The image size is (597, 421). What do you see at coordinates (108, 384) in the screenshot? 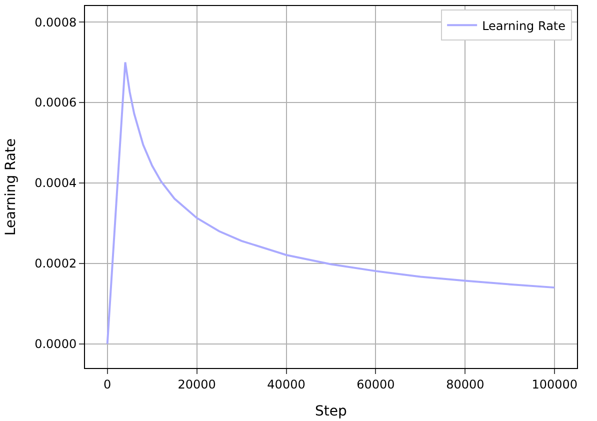
I see `x-tick-label: 0` at bounding box center [108, 384].